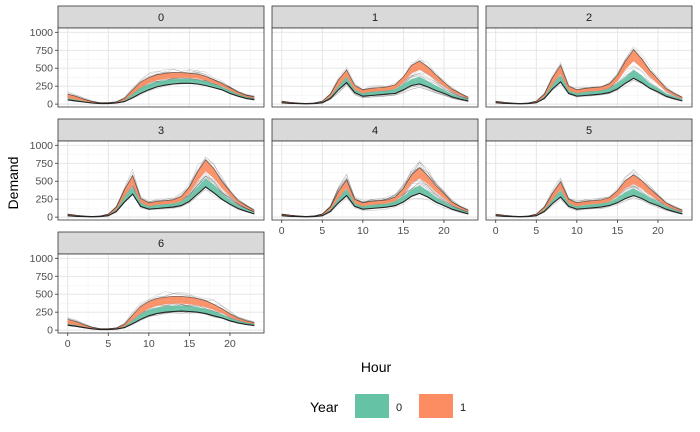 Image resolution: width=700 pixels, height=432 pixels. Describe the element at coordinates (161, 18) in the screenshot. I see `facet-strip-label: 0` at that location.